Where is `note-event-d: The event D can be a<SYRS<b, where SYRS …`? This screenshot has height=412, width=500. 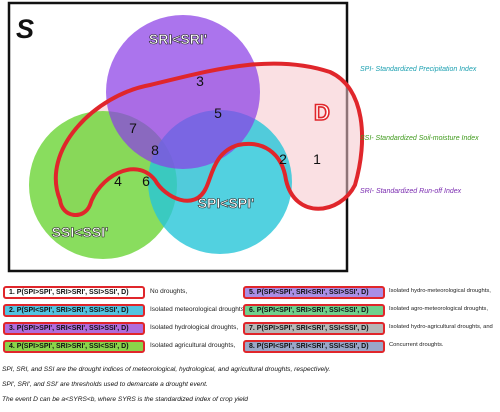
note-event-d: The event D can be a<SYRS<b, where SYRS … is located at coordinates (125, 399).